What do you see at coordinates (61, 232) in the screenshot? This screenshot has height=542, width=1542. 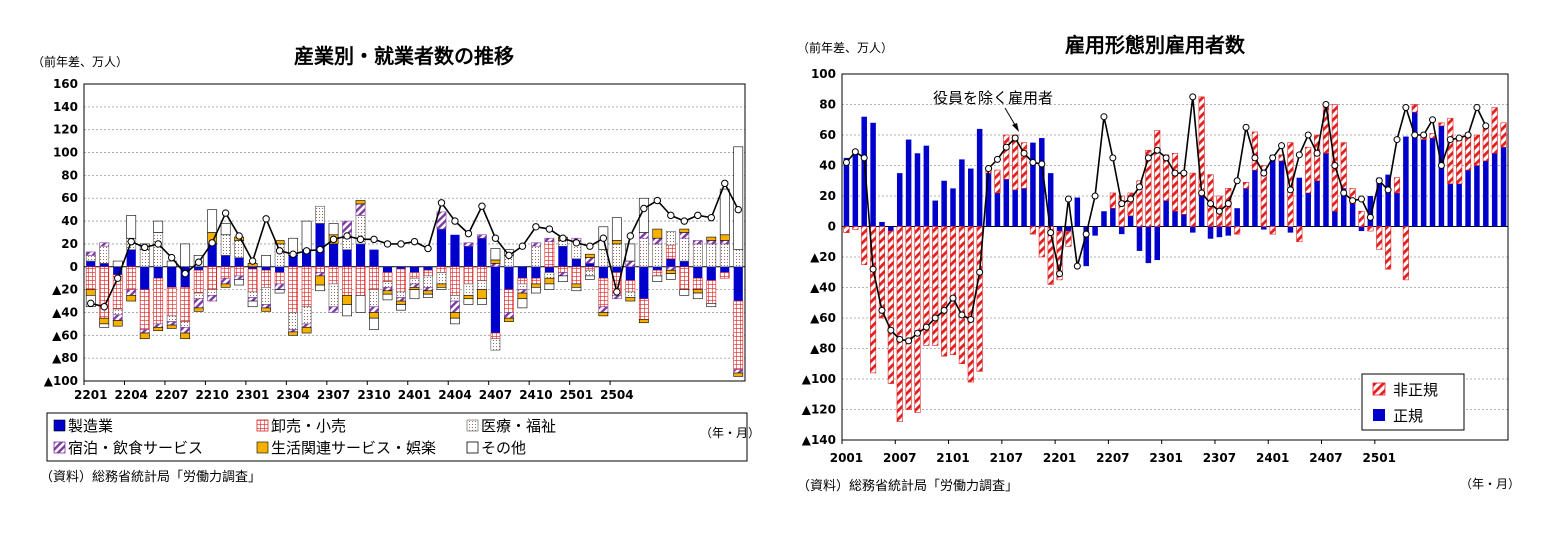 I see `industry-chart-y-ticks: 160 140 120 100 80 60 40 20 0 ▲20 ▲40 ▲60 ▲80 ▲100` at bounding box center [61, 232].